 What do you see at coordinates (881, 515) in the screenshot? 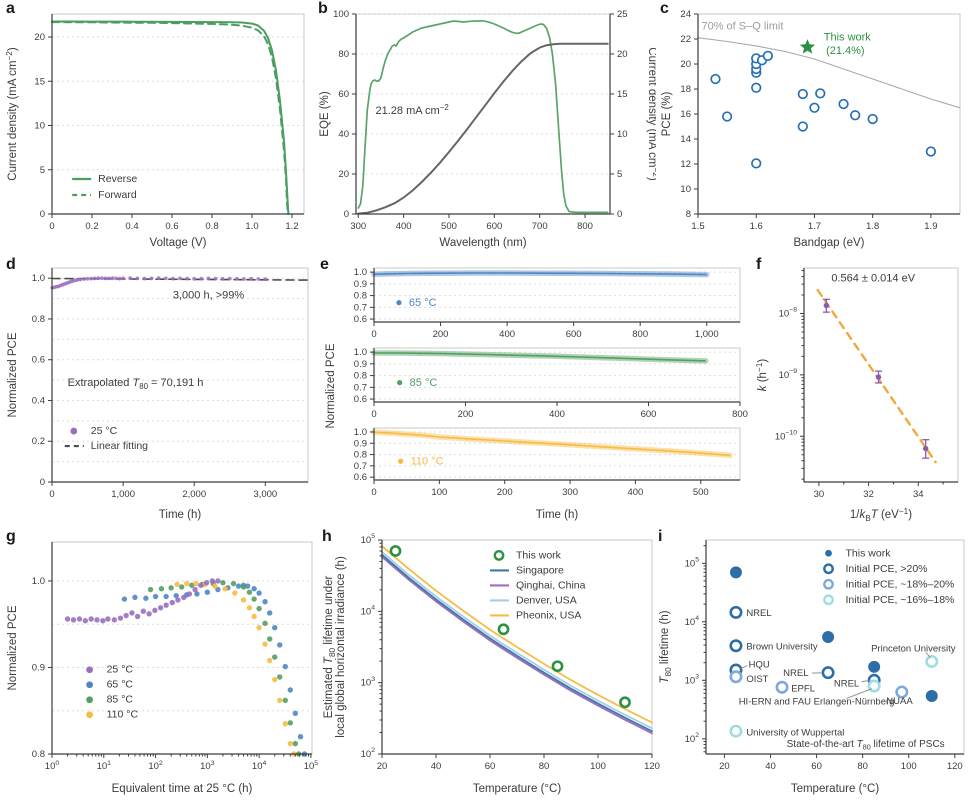
I see `svg-text: 1/kBT (eV−1)` at bounding box center [881, 515].